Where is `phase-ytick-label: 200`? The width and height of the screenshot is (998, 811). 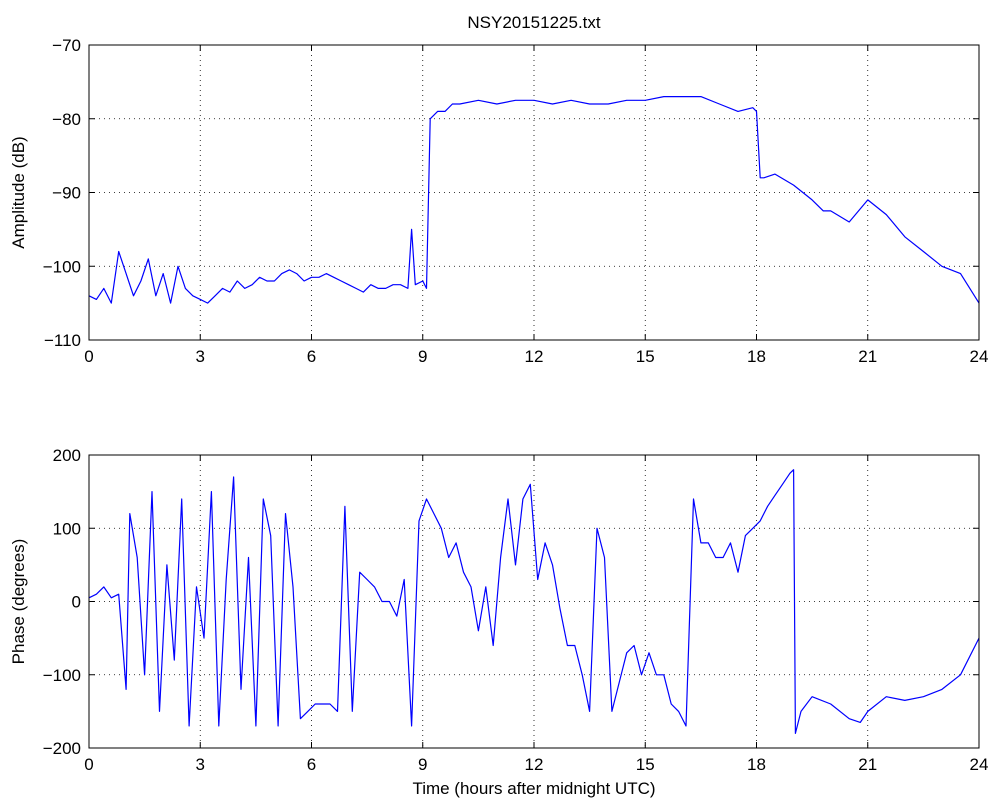
phase-ytick-label: 200 is located at coordinates (67, 455).